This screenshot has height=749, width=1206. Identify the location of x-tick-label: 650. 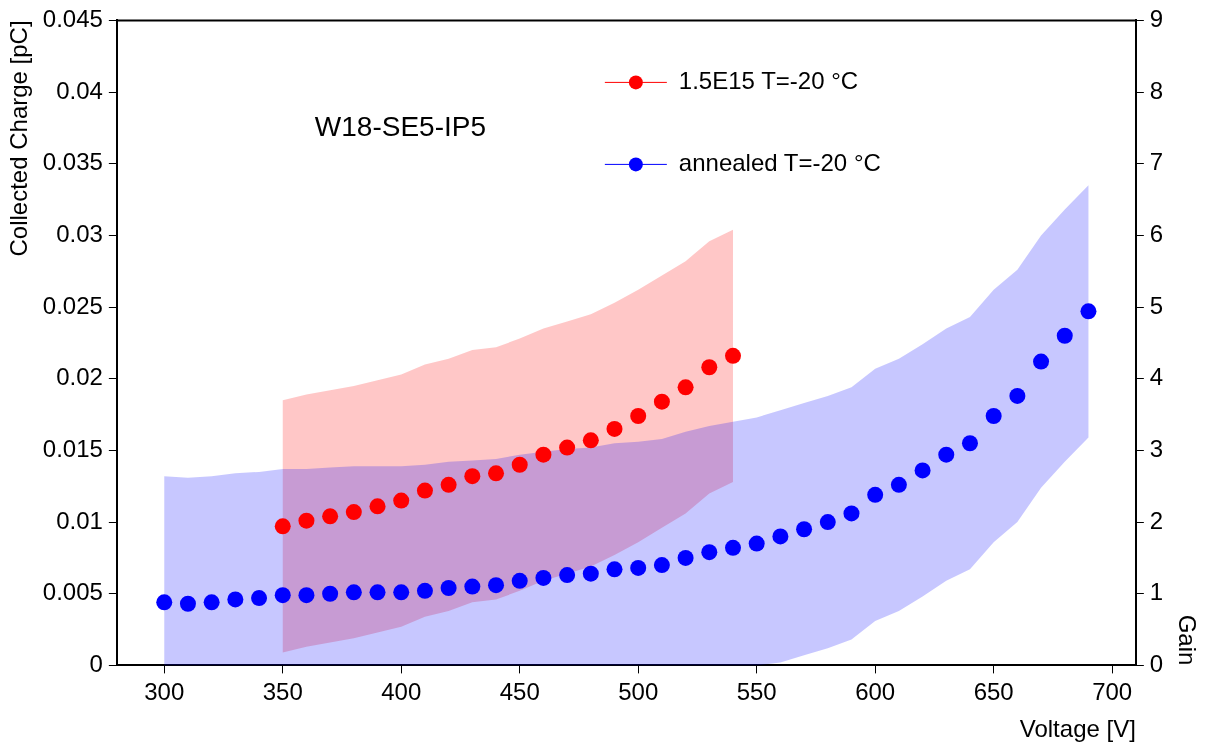
(993, 692).